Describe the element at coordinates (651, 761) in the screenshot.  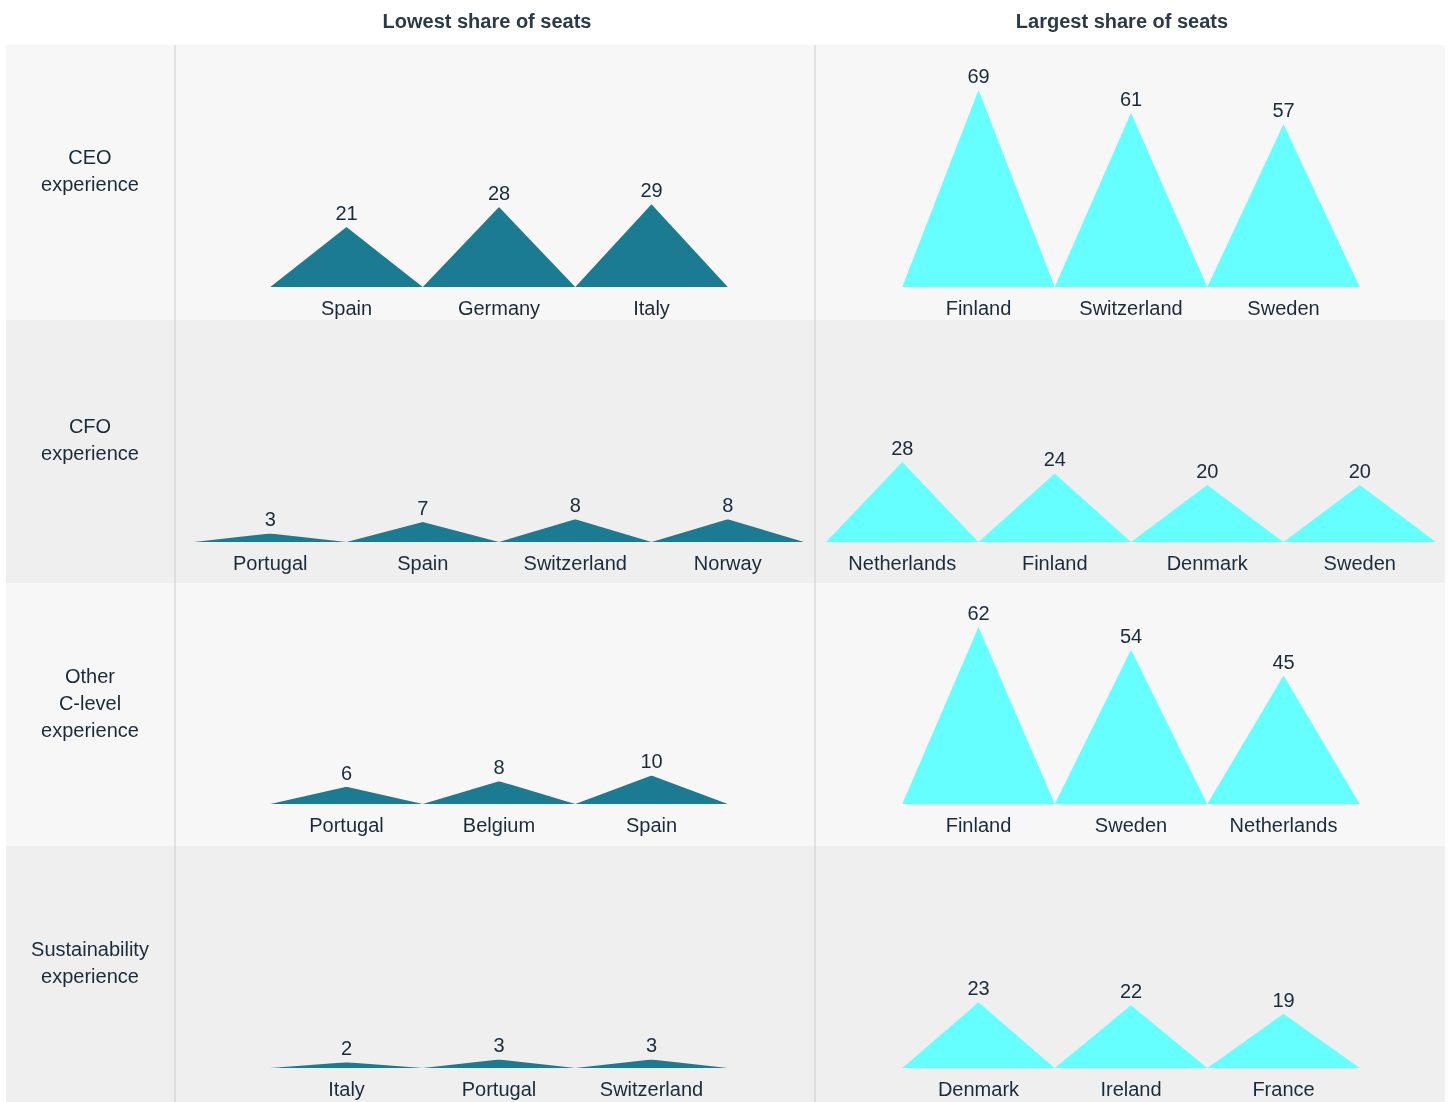
I see `data-label: 10` at that location.